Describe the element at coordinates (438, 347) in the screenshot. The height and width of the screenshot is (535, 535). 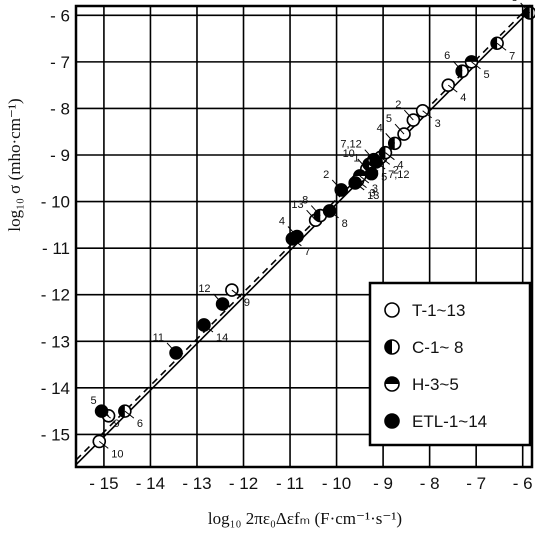
I see `legend-label: C-1~ 8` at that location.